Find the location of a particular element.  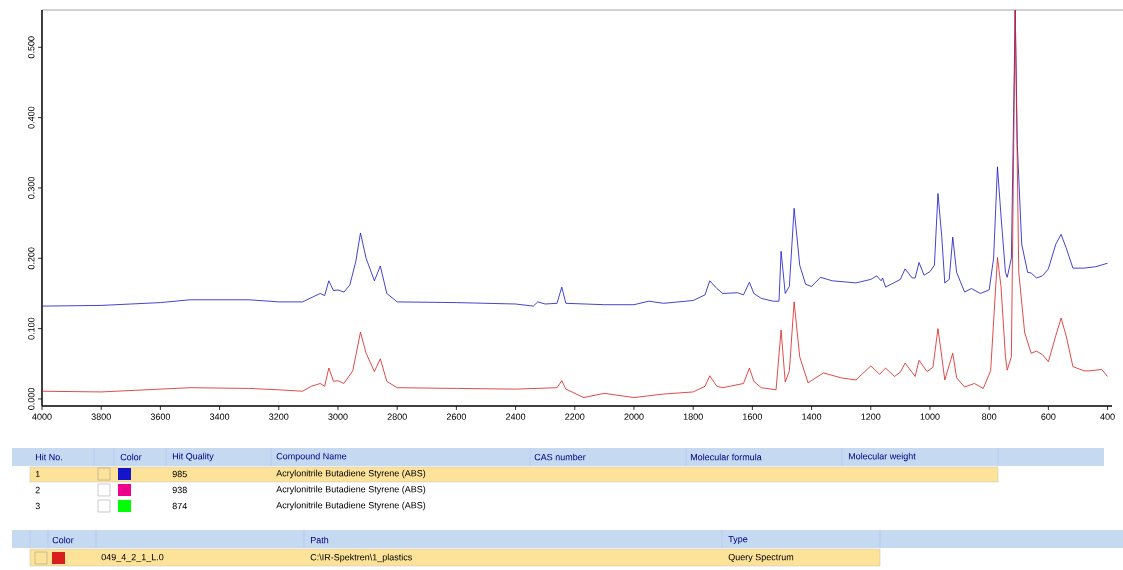

y-tick-label: 0.200 is located at coordinates (31, 258).